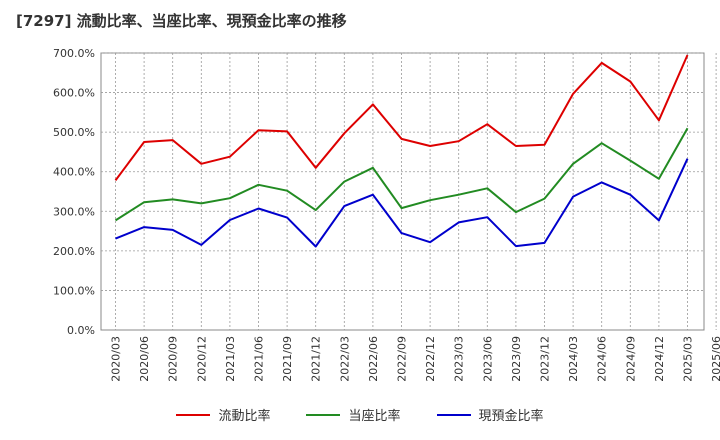 The height and width of the screenshot is (440, 720). I want to click on y-tick-label: 600.0%, so click(74, 93).